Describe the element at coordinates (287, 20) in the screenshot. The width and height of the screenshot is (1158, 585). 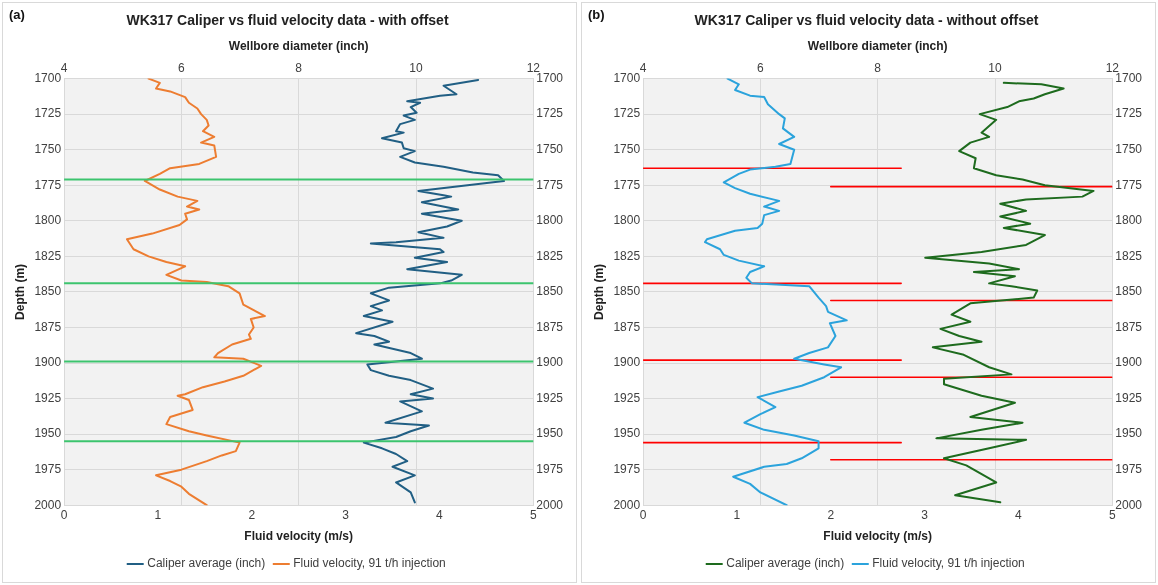
I see `chart-title: WK317 Caliper vs fluid velocity data - with offset` at that location.